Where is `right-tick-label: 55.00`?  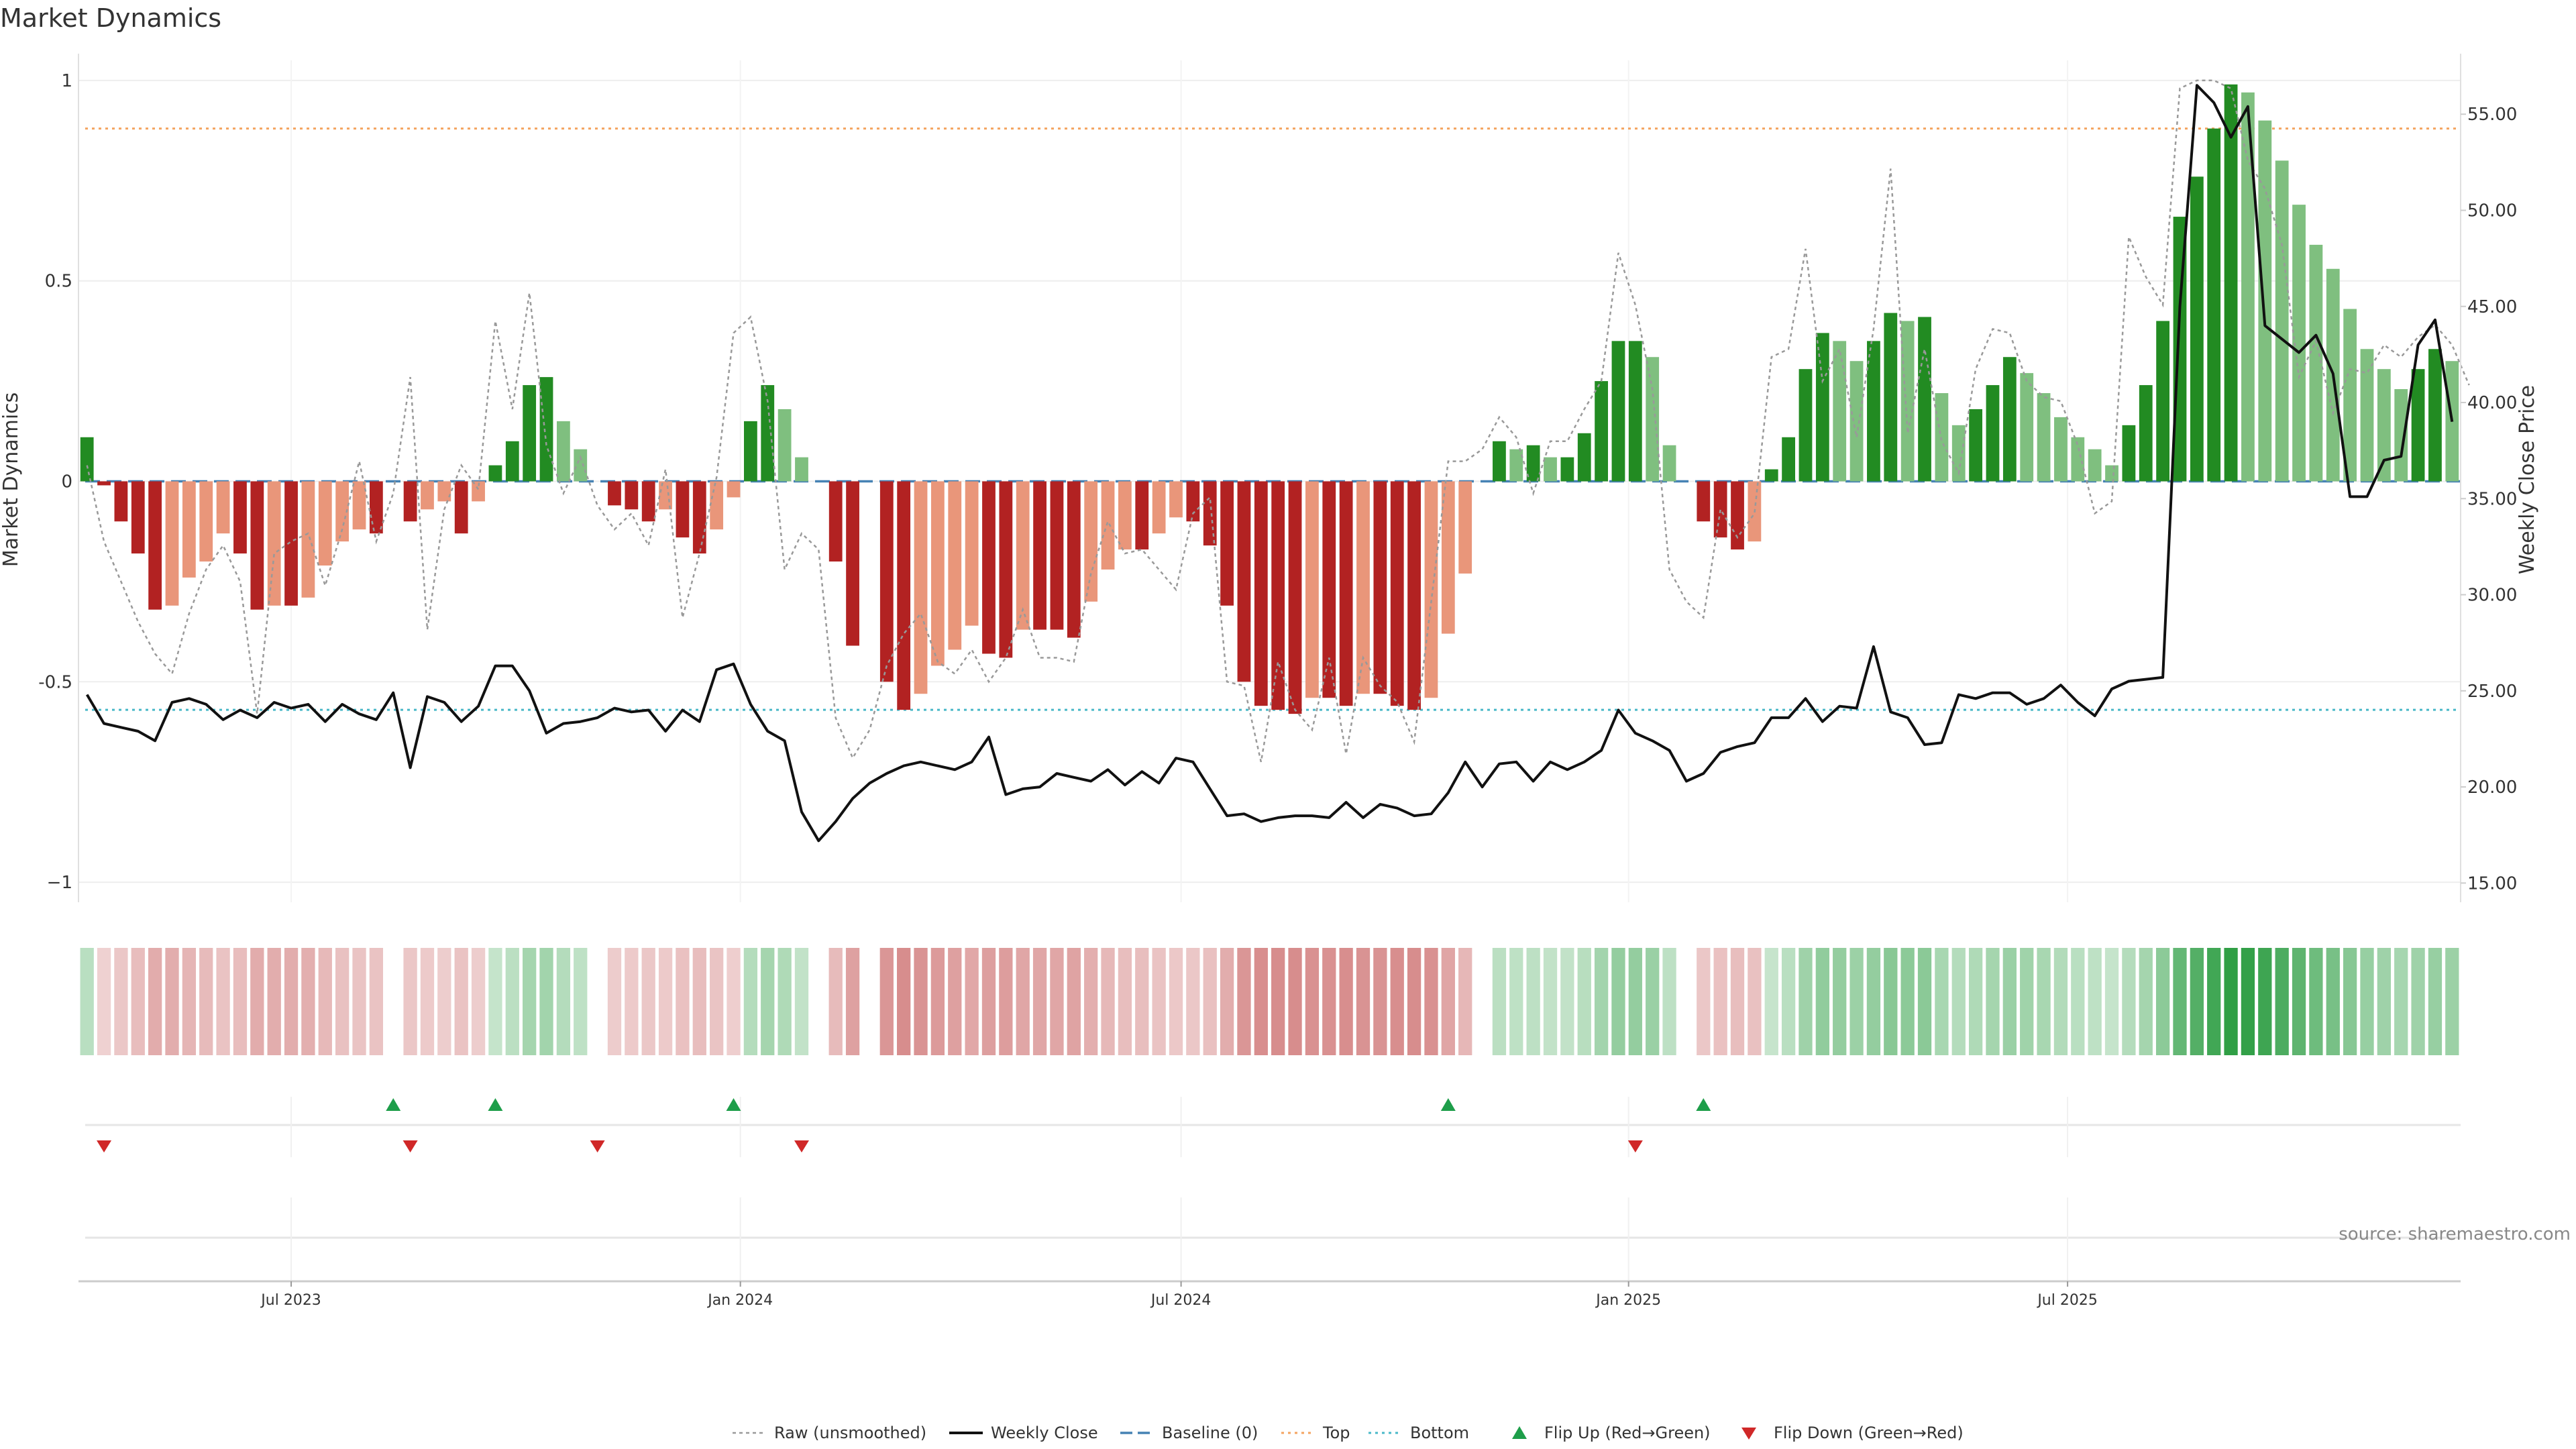
right-tick-label: 55.00 is located at coordinates (2492, 115).